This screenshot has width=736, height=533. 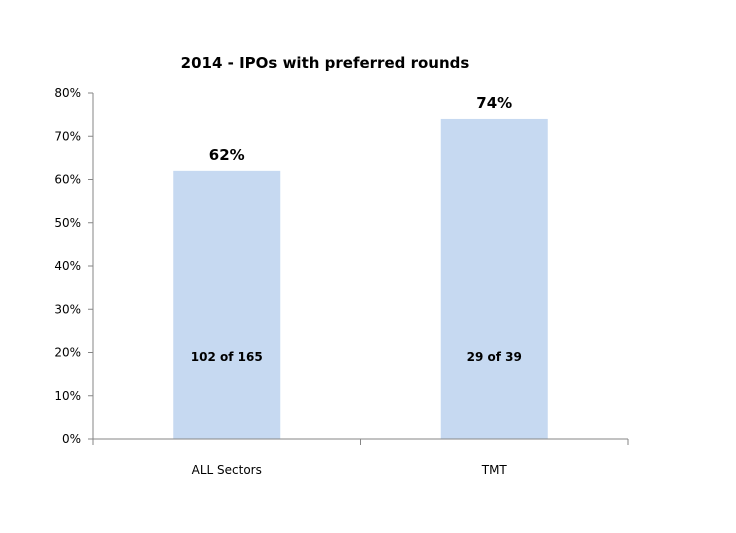 I want to click on x-category-label: TMT, so click(x=494, y=470).